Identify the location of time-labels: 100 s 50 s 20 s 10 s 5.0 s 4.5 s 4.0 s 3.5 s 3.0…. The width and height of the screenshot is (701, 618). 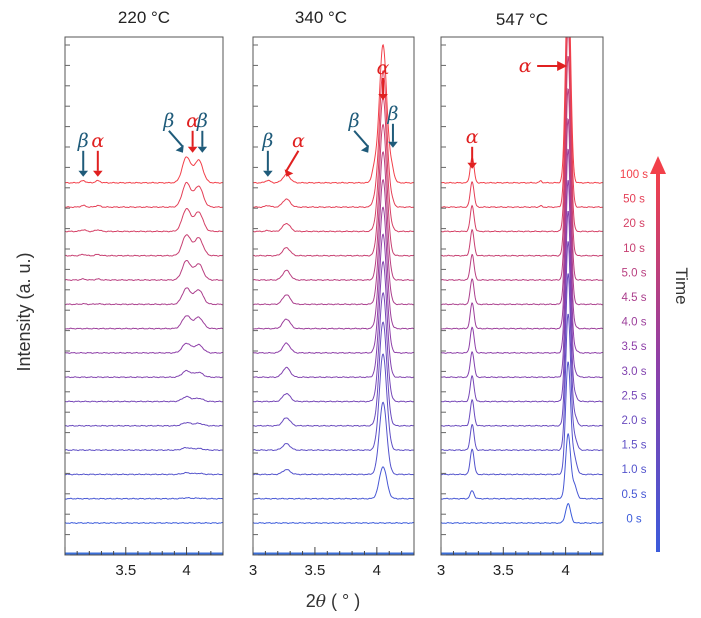
(634, 347).